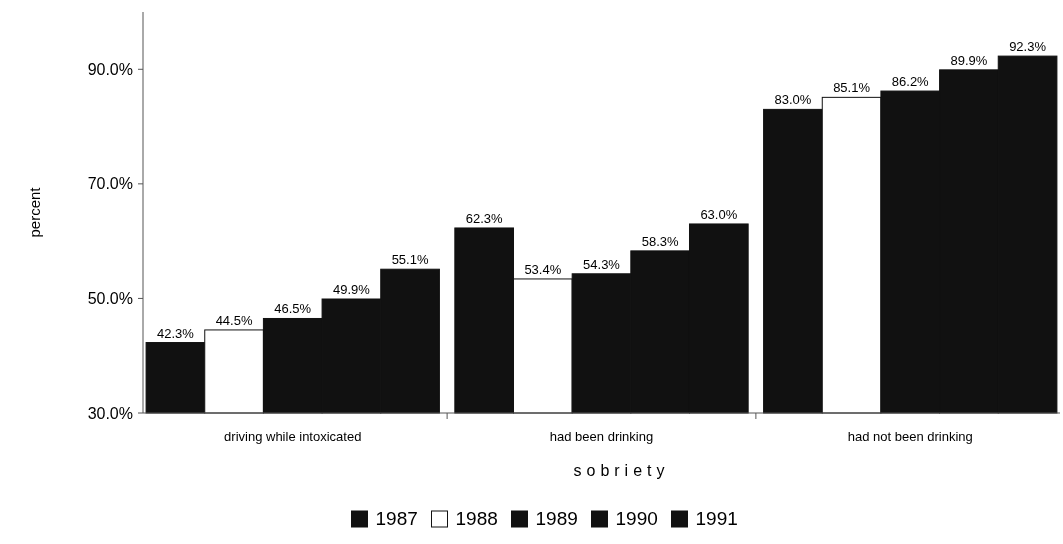 The height and width of the screenshot is (544, 1063). What do you see at coordinates (110, 184) in the screenshot?
I see `y-tick-label: 70.0%` at bounding box center [110, 184].